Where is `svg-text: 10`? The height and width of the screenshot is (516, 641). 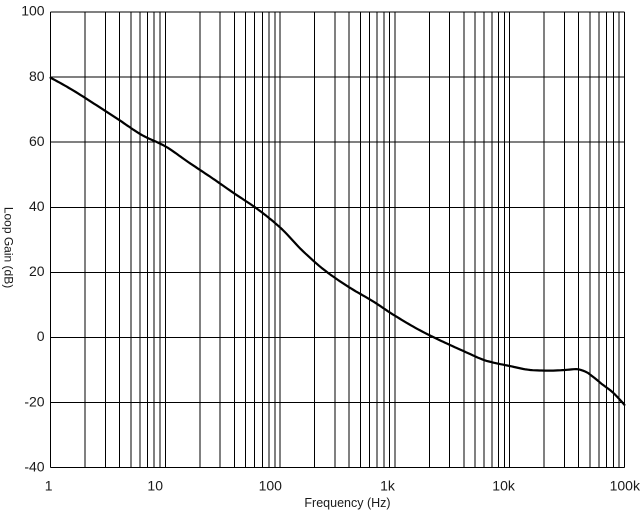 svg-text: 10 is located at coordinates (155, 486).